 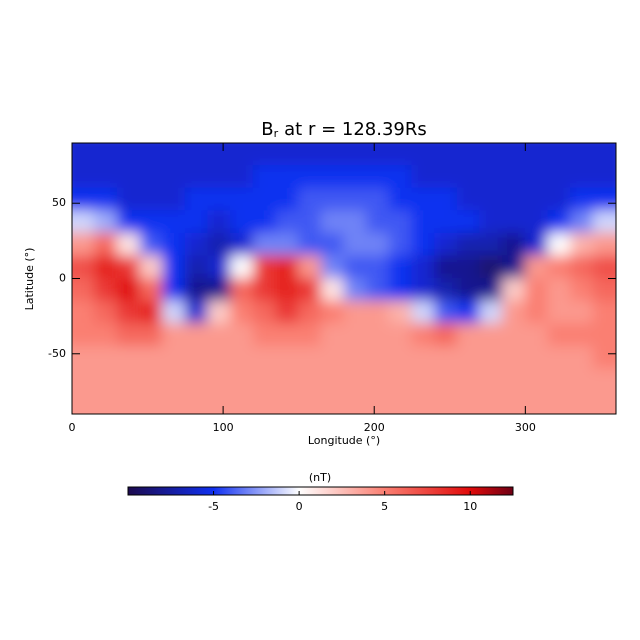 What do you see at coordinates (299, 506) in the screenshot?
I see `colorbar-tick-label: 0` at bounding box center [299, 506].